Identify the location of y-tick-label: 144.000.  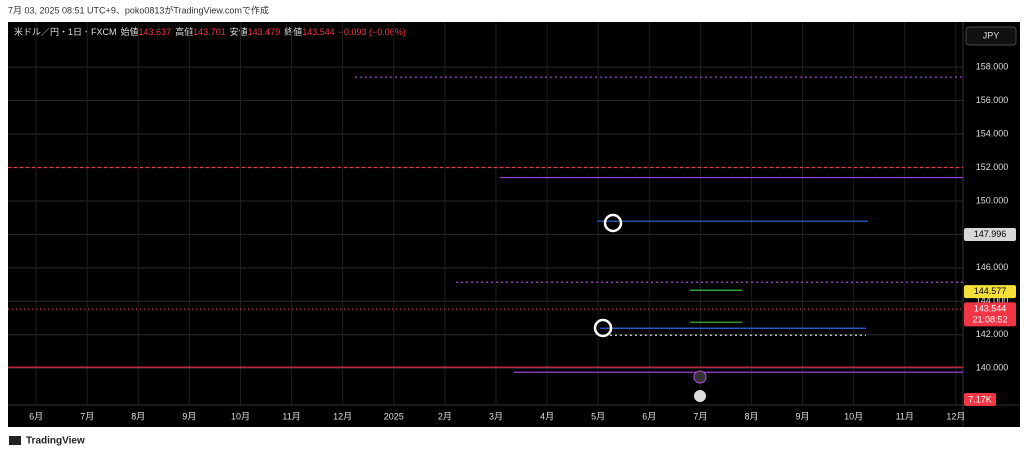
(992, 301).